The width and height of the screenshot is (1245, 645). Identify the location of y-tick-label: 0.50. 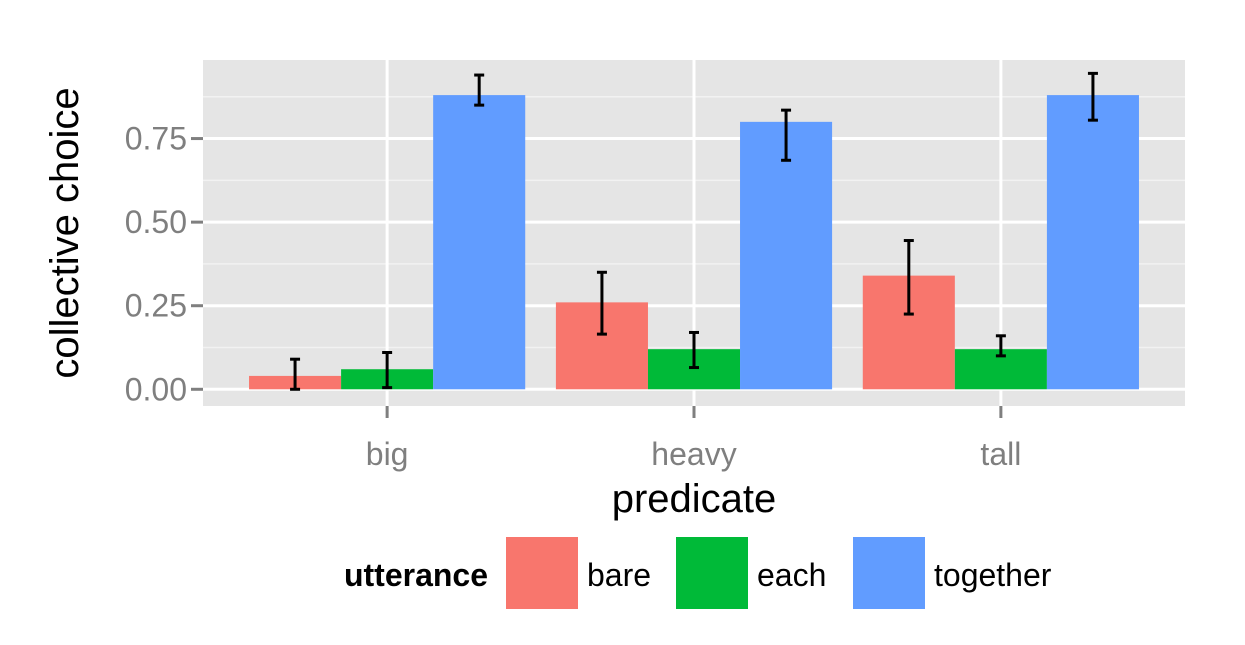
(156, 222).